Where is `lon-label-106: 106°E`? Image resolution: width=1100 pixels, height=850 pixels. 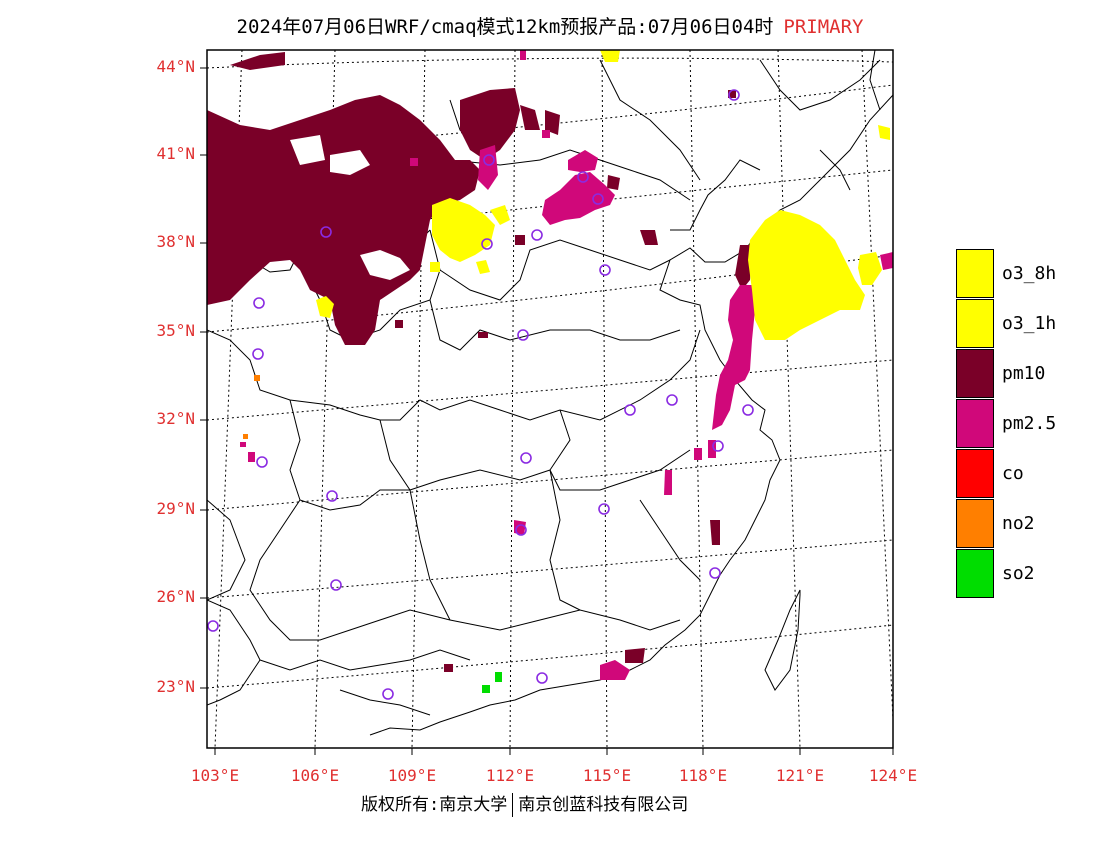
lon-label-106: 106°E is located at coordinates (315, 775).